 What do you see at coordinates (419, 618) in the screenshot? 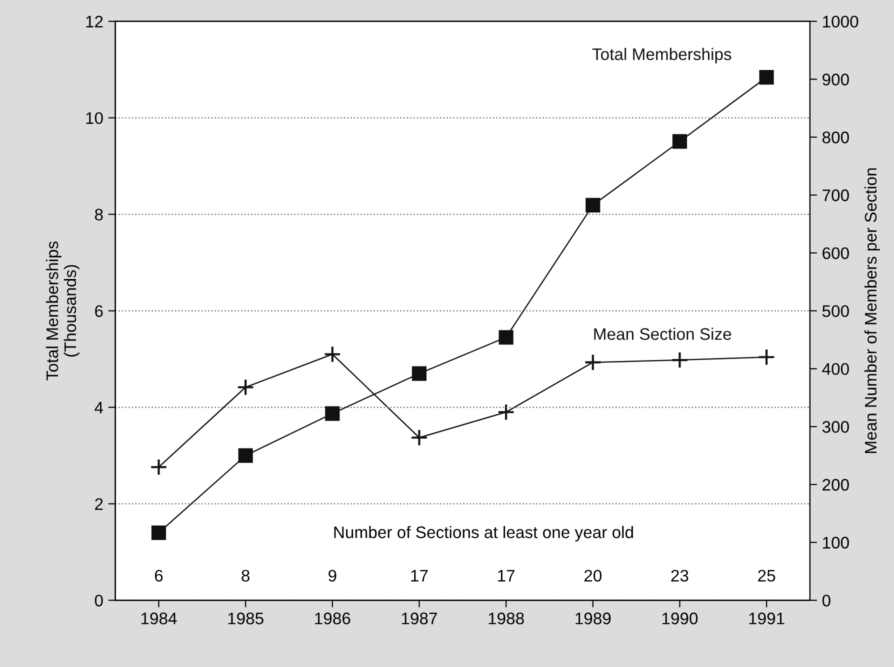
I see `x-tick-label: 1987` at bounding box center [419, 618].